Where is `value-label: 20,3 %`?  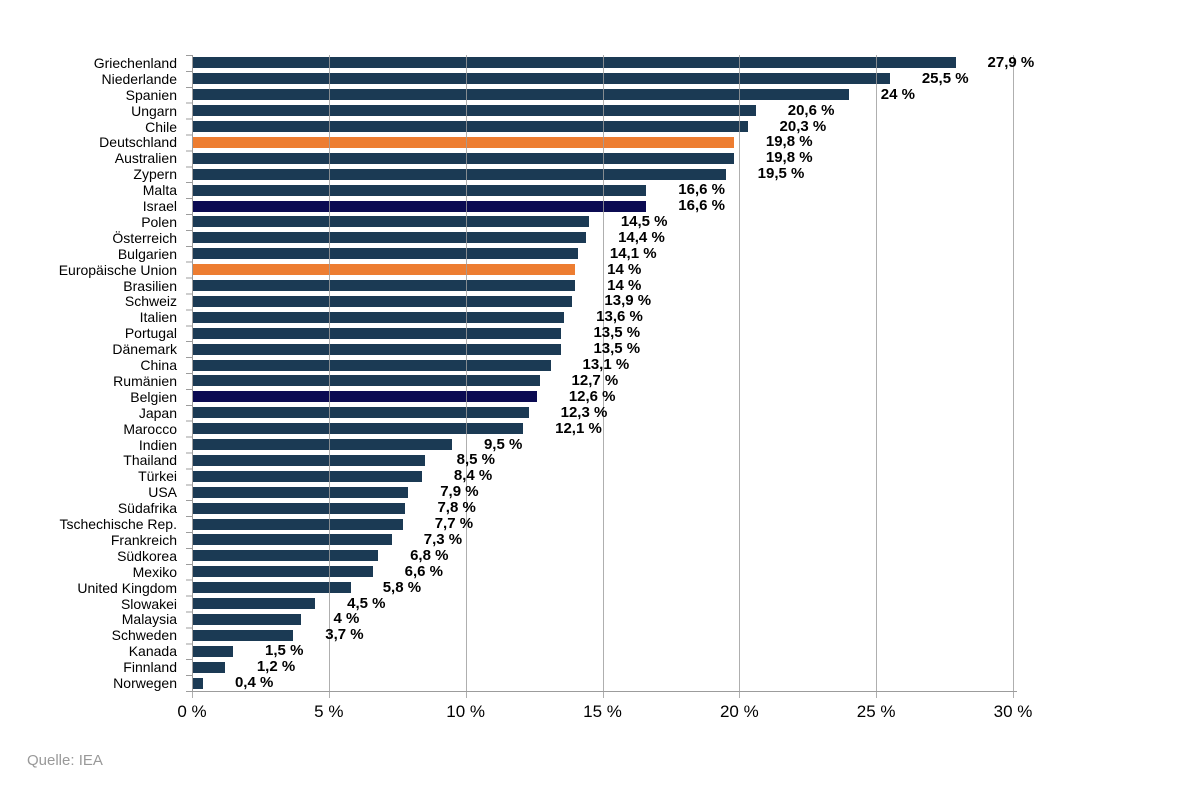
value-label: 20,3 % is located at coordinates (803, 126).